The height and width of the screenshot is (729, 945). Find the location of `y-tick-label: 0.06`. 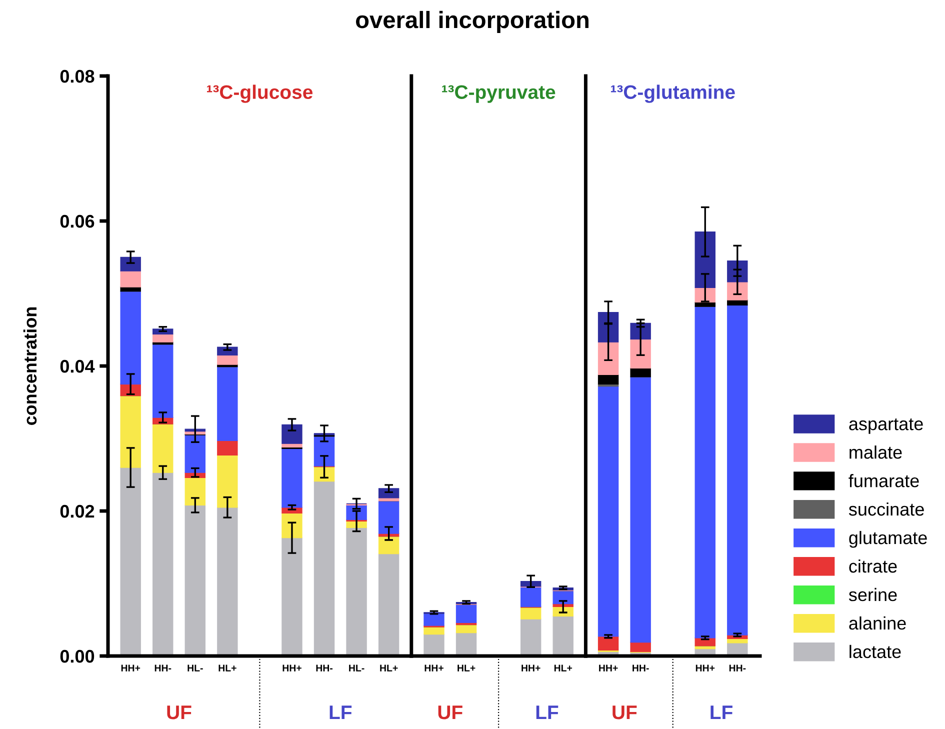

y-tick-label: 0.06 is located at coordinates (77, 221).